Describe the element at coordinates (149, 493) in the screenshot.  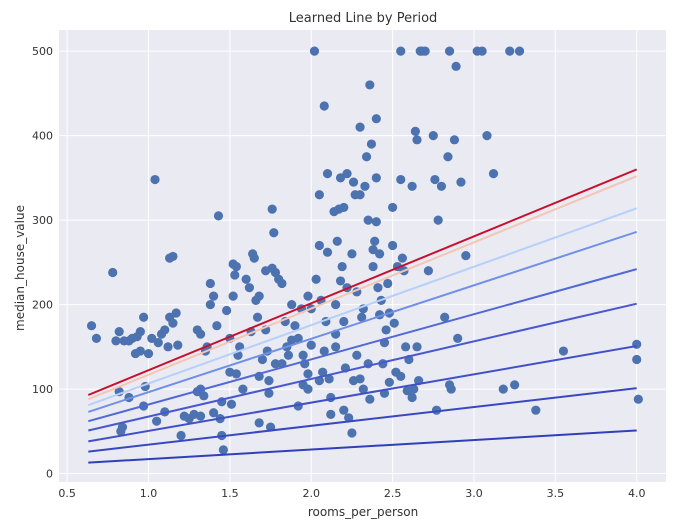
I see `x-tick-label: 1.0` at that location.